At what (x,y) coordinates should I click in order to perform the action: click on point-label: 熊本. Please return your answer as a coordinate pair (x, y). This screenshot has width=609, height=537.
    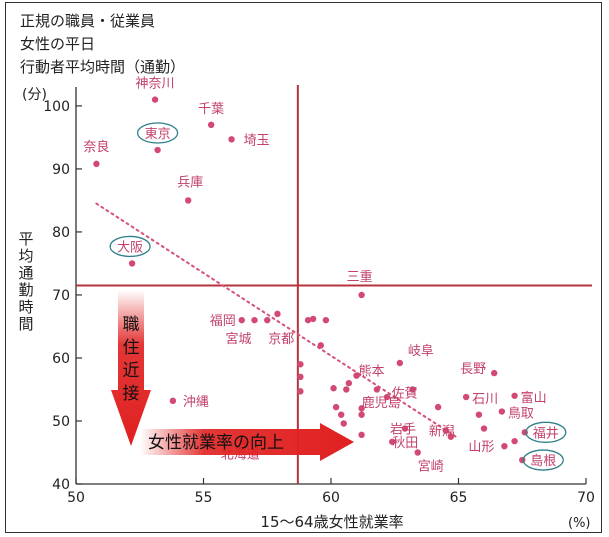
    Looking at the image, I should click on (372, 372).